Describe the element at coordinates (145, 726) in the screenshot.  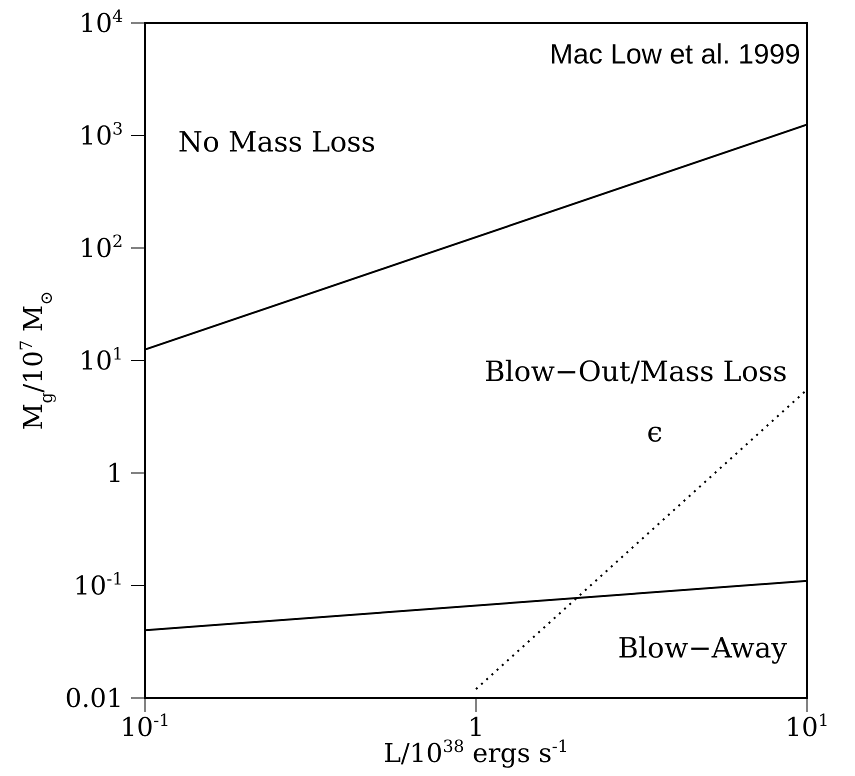
I see `x-tick-label: 10$^{-1}$` at that location.